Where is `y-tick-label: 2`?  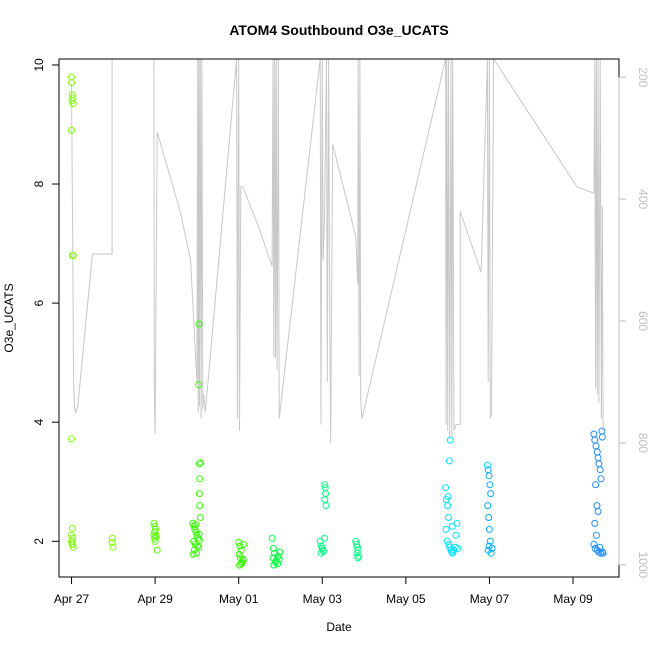 y-tick-label: 2 is located at coordinates (39, 541).